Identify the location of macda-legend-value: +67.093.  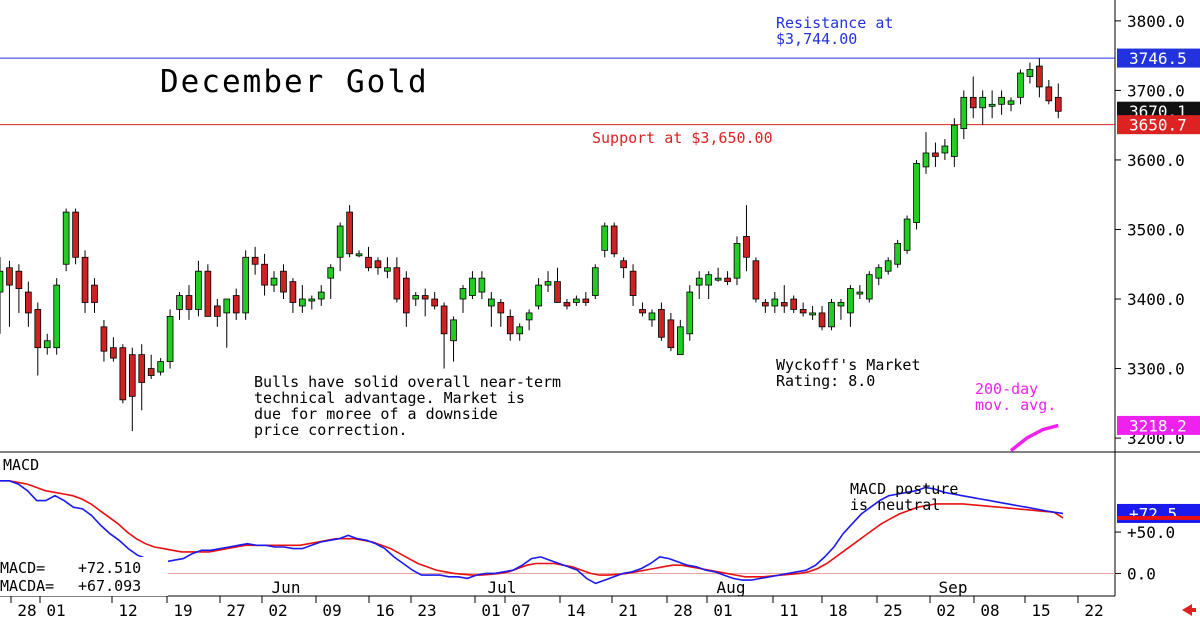
(109, 586).